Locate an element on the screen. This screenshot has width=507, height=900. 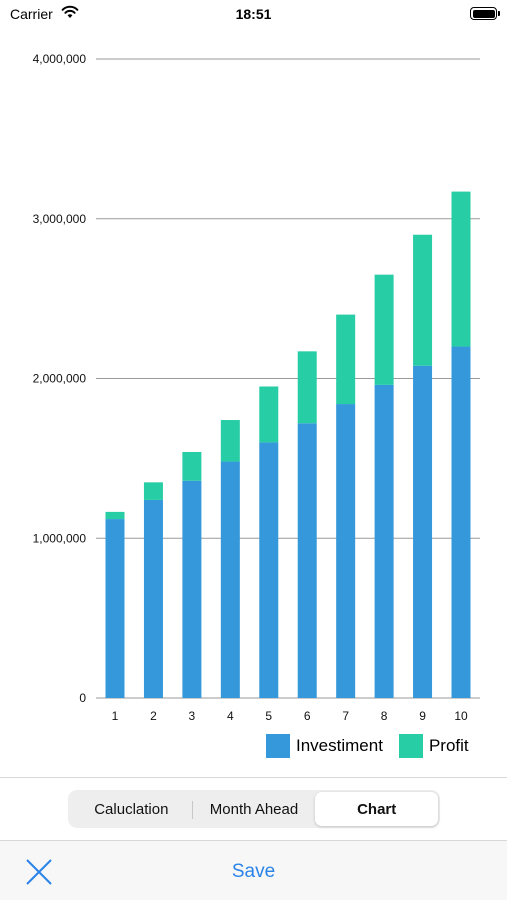
x-tick-label: 6 is located at coordinates (307, 716).